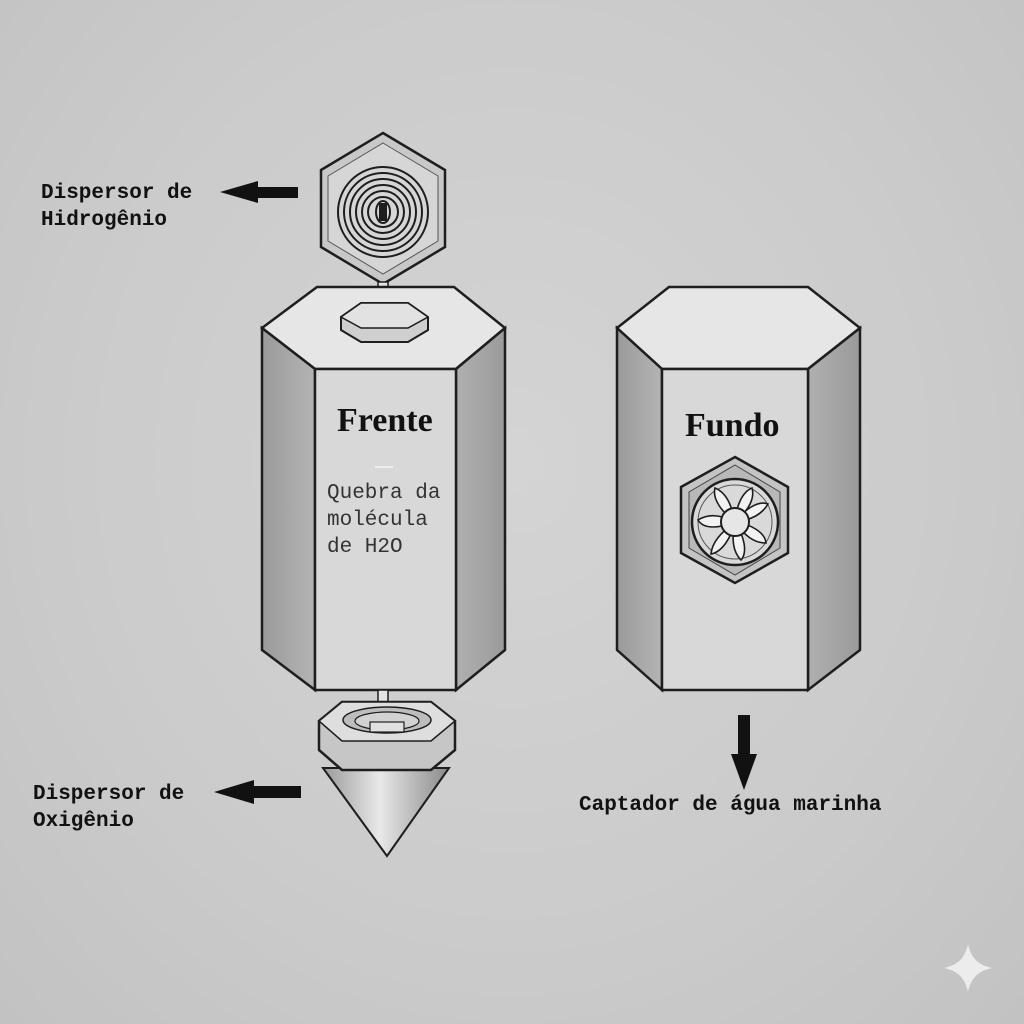  Describe the element at coordinates (968, 968) in the screenshot. I see `sparkle-icon` at that location.